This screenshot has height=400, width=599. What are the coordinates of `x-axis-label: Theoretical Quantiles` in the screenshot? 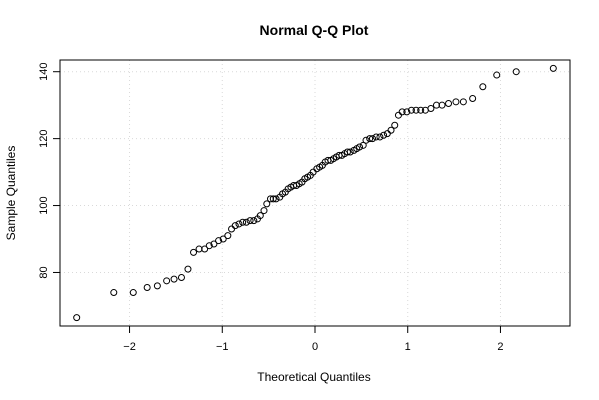 It's located at (313, 377).